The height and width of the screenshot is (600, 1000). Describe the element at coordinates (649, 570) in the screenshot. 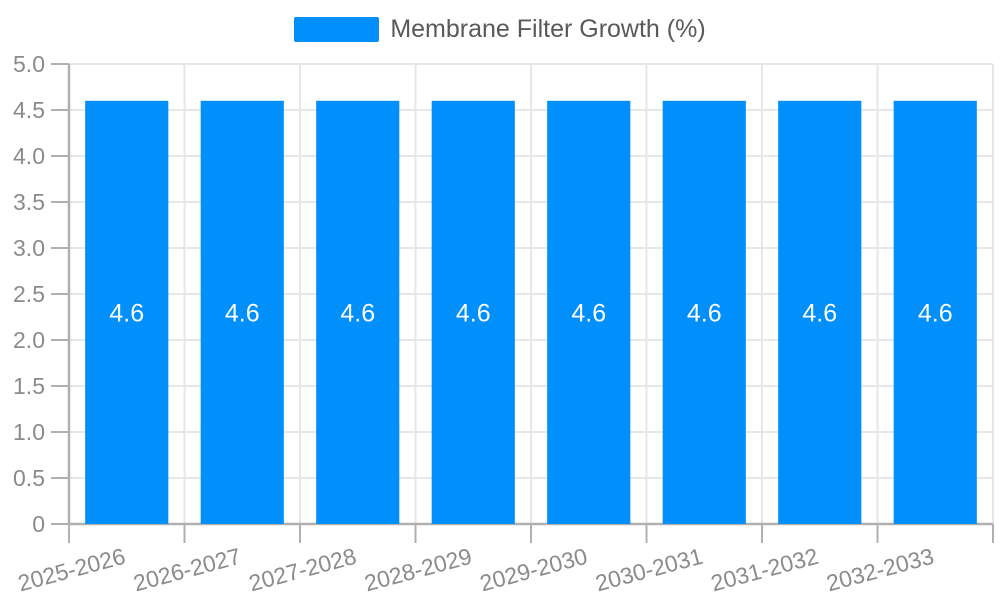

I see `x-axis-label: 2030-2031` at that location.